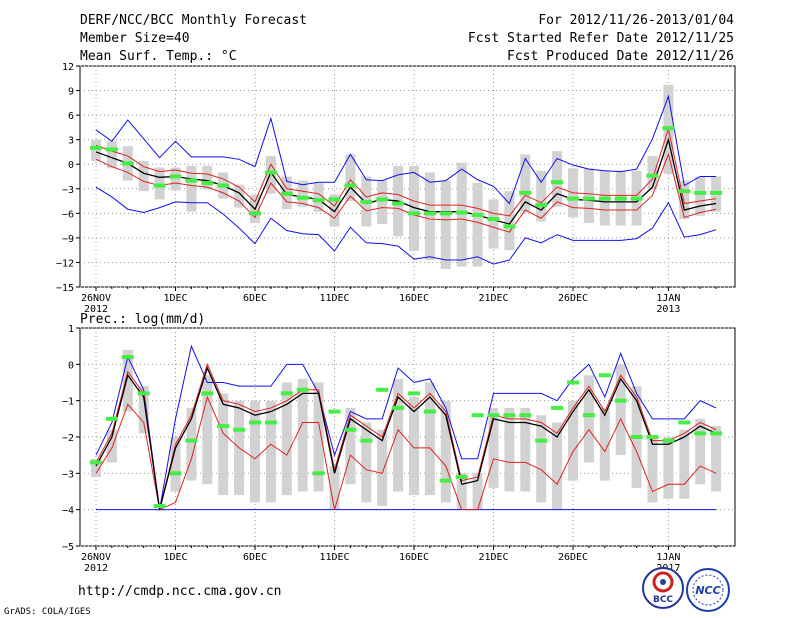 Image resolution: width=800 pixels, height=618 pixels. I want to click on x-tick-label: 16DEC, so click(414, 557).